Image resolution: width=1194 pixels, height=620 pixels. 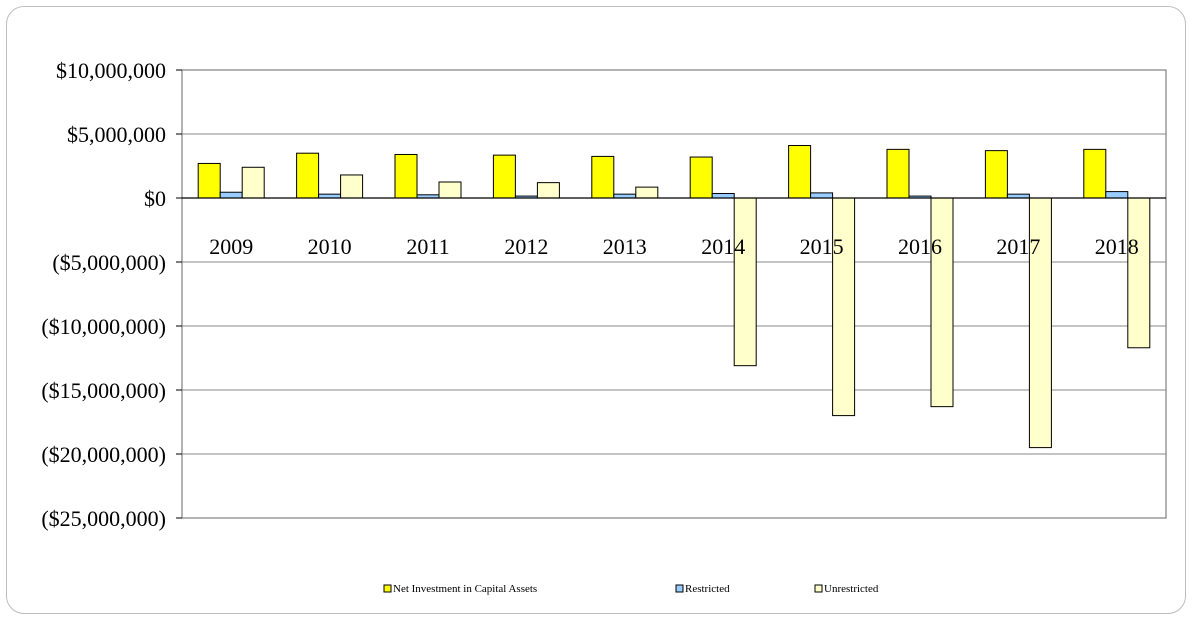 I want to click on bar-unrestricted-2011, so click(x=450, y=190).